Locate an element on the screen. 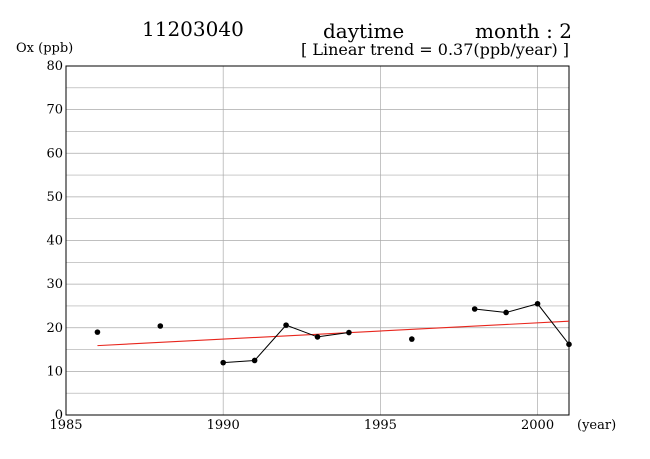 This screenshot has width=650, height=459. series is located at coordinates (333, 333).